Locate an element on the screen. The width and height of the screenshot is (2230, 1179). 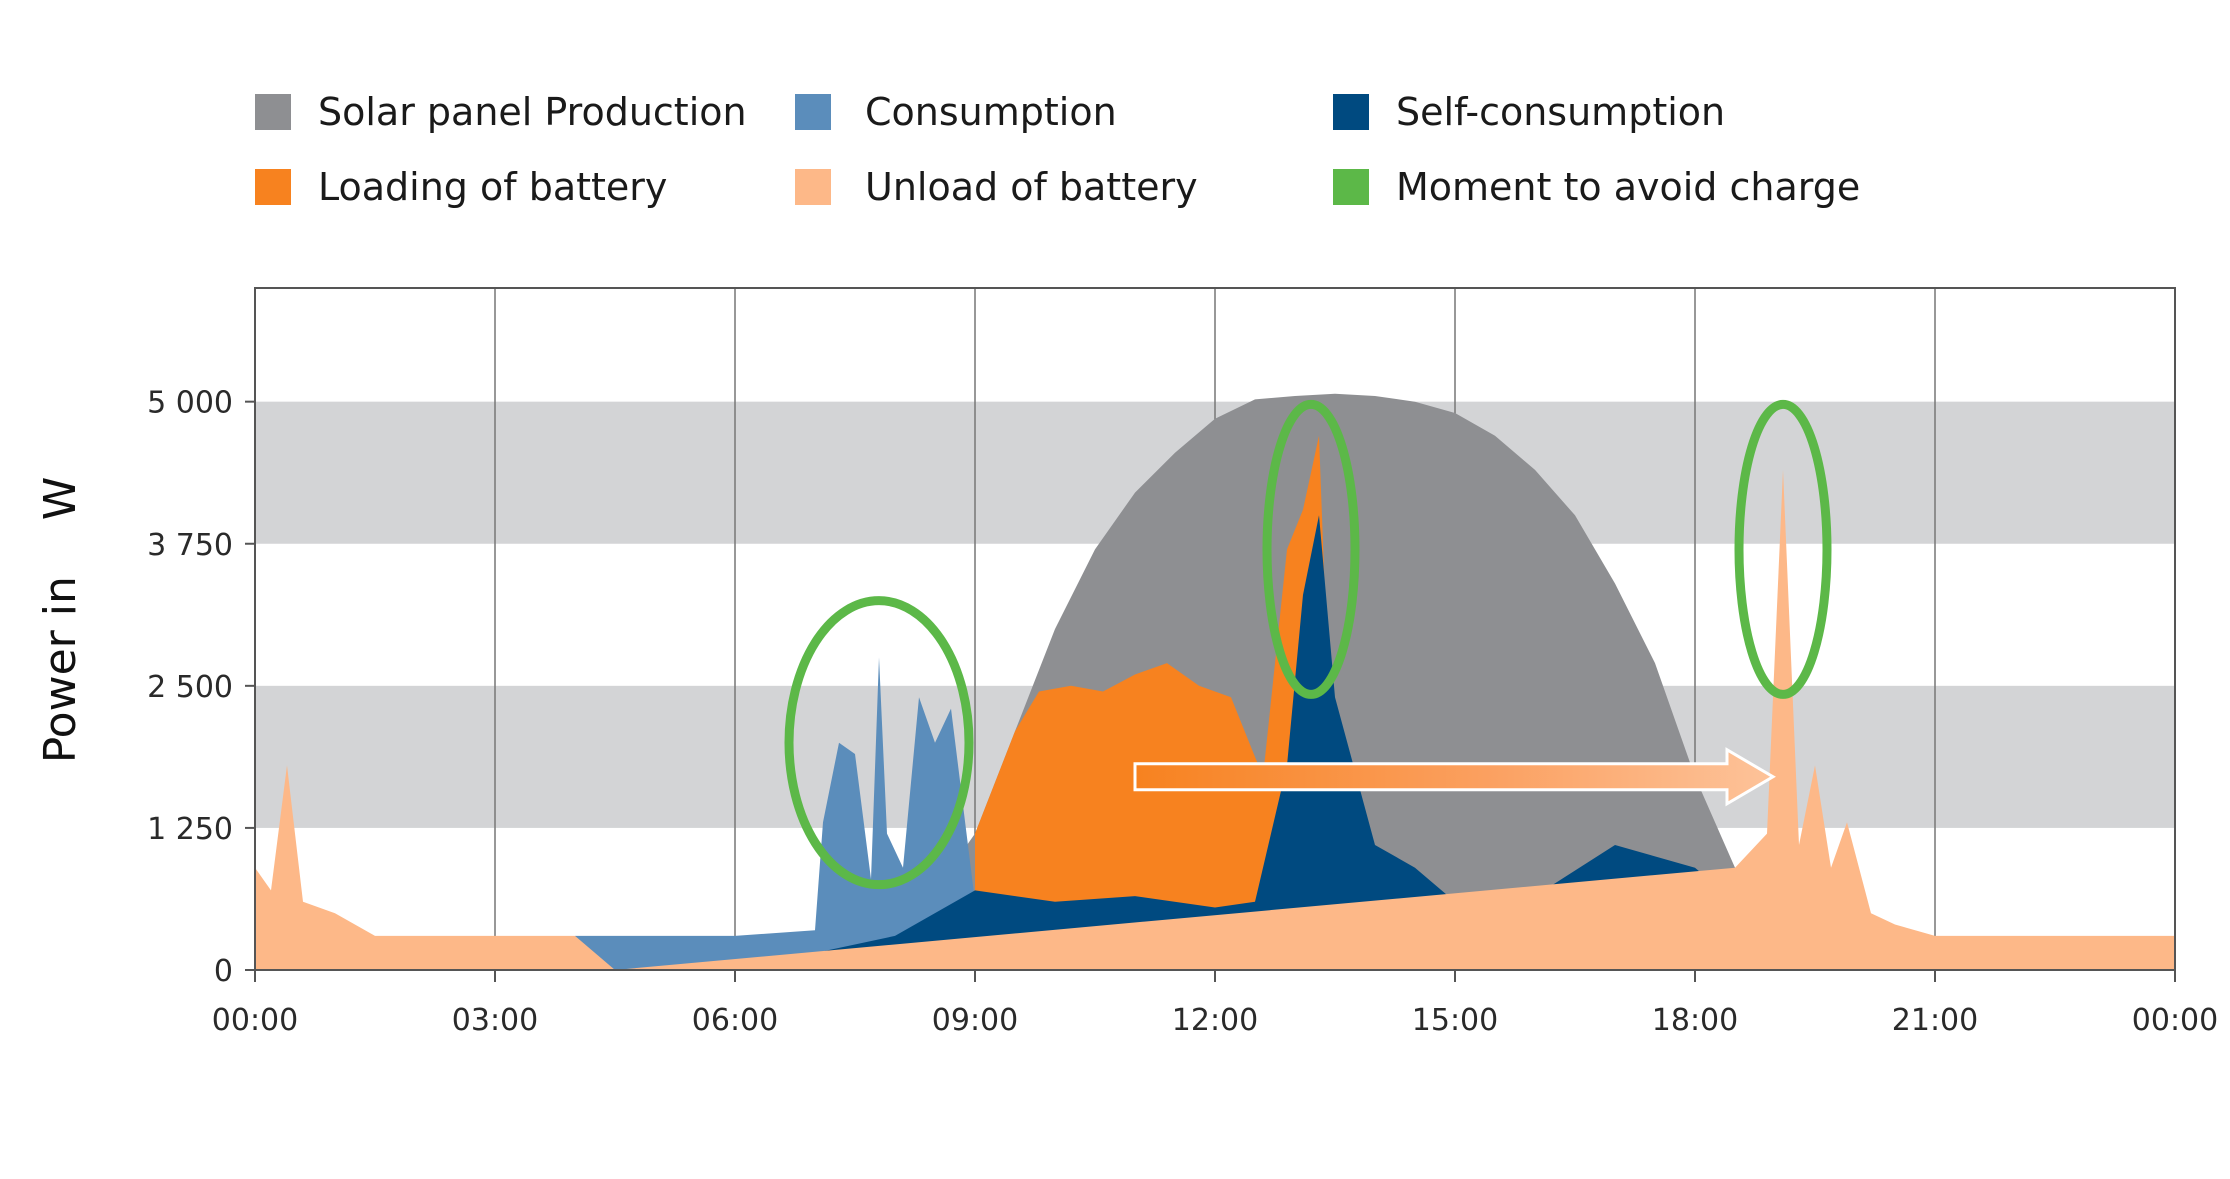
legend-label: Unload of battery is located at coordinates (1031, 187).